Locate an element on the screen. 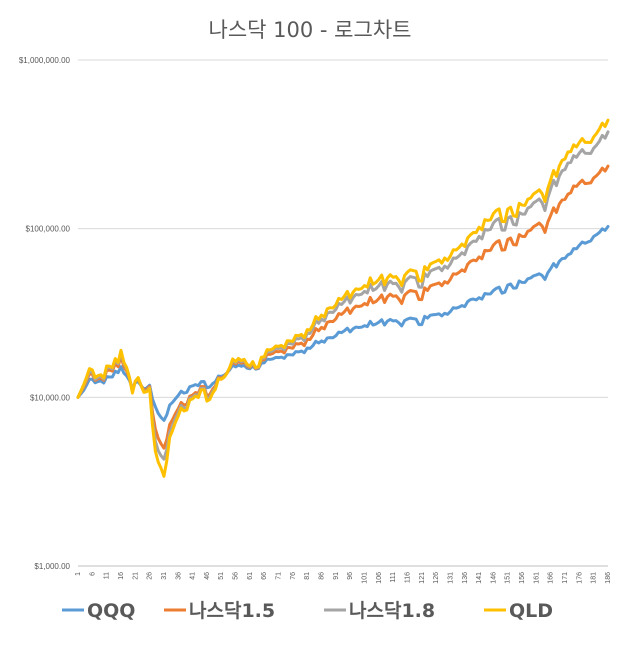  y-tick-label: $10,000.00 is located at coordinates (50, 397).